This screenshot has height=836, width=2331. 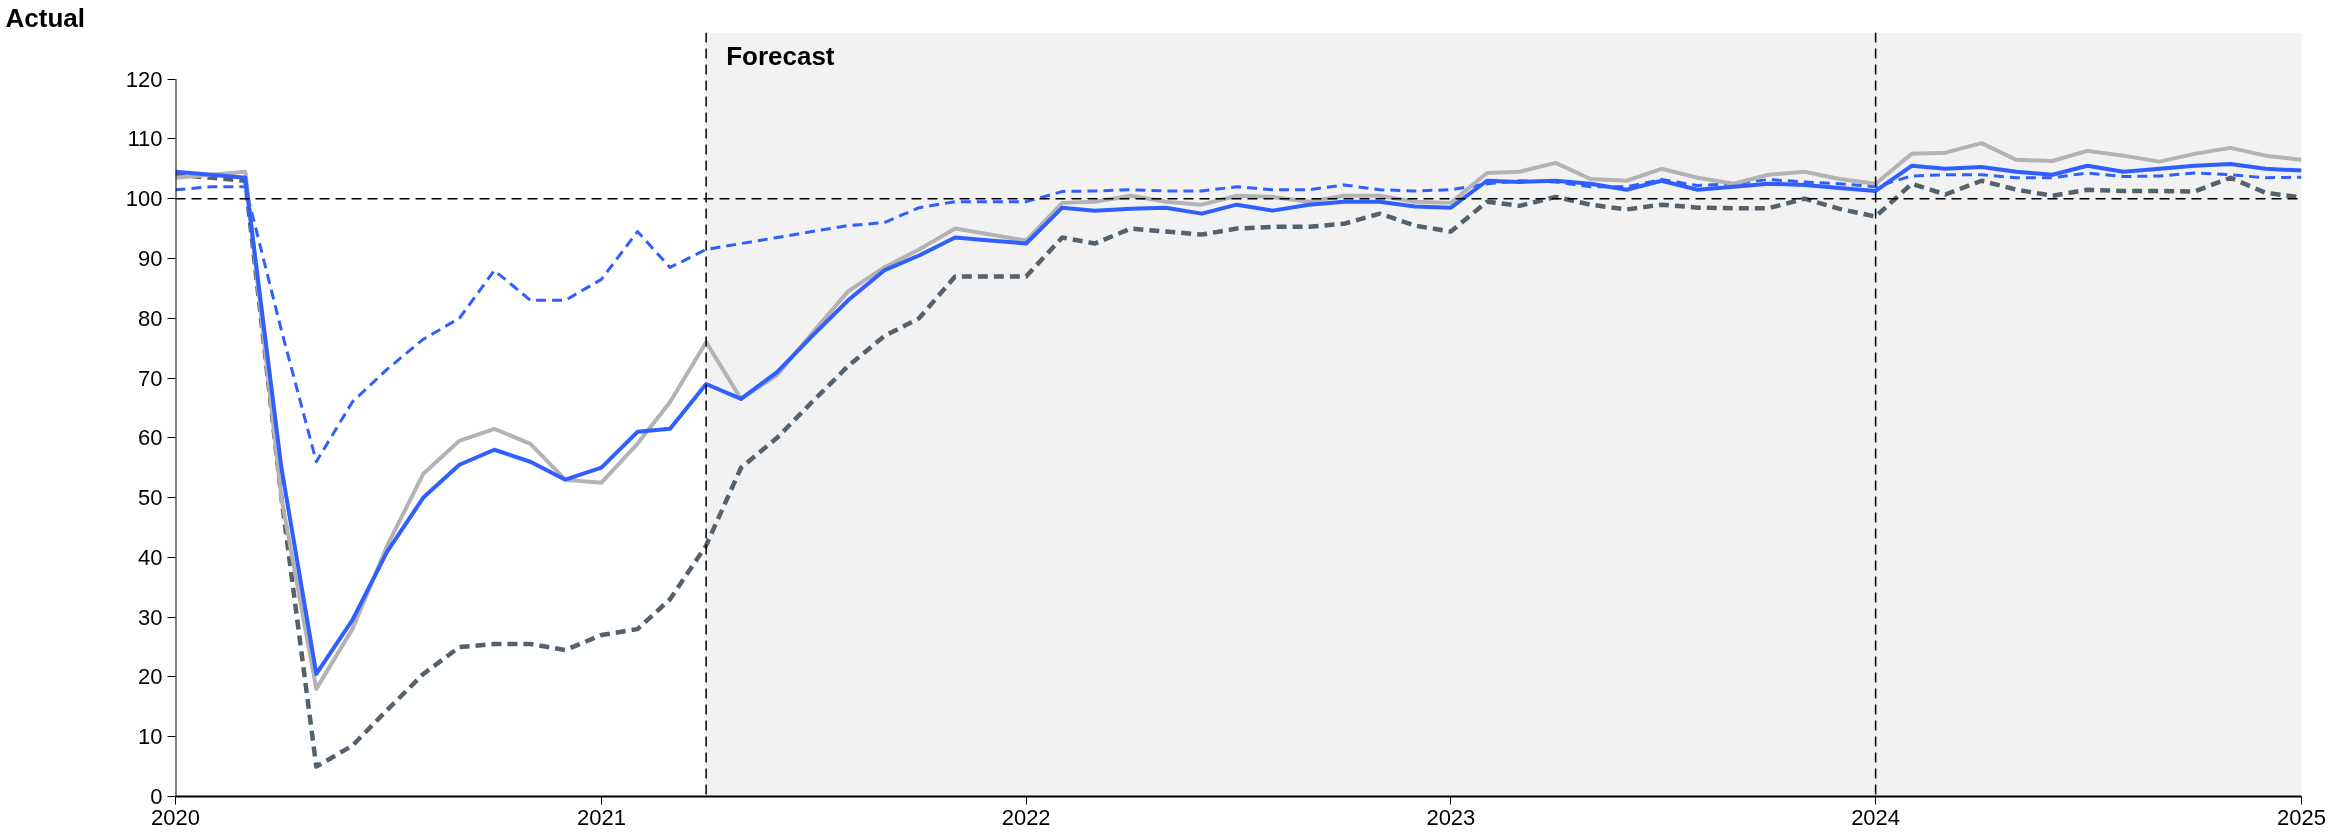 What do you see at coordinates (150, 318) in the screenshot?
I see `y-tick-label: 80` at bounding box center [150, 318].